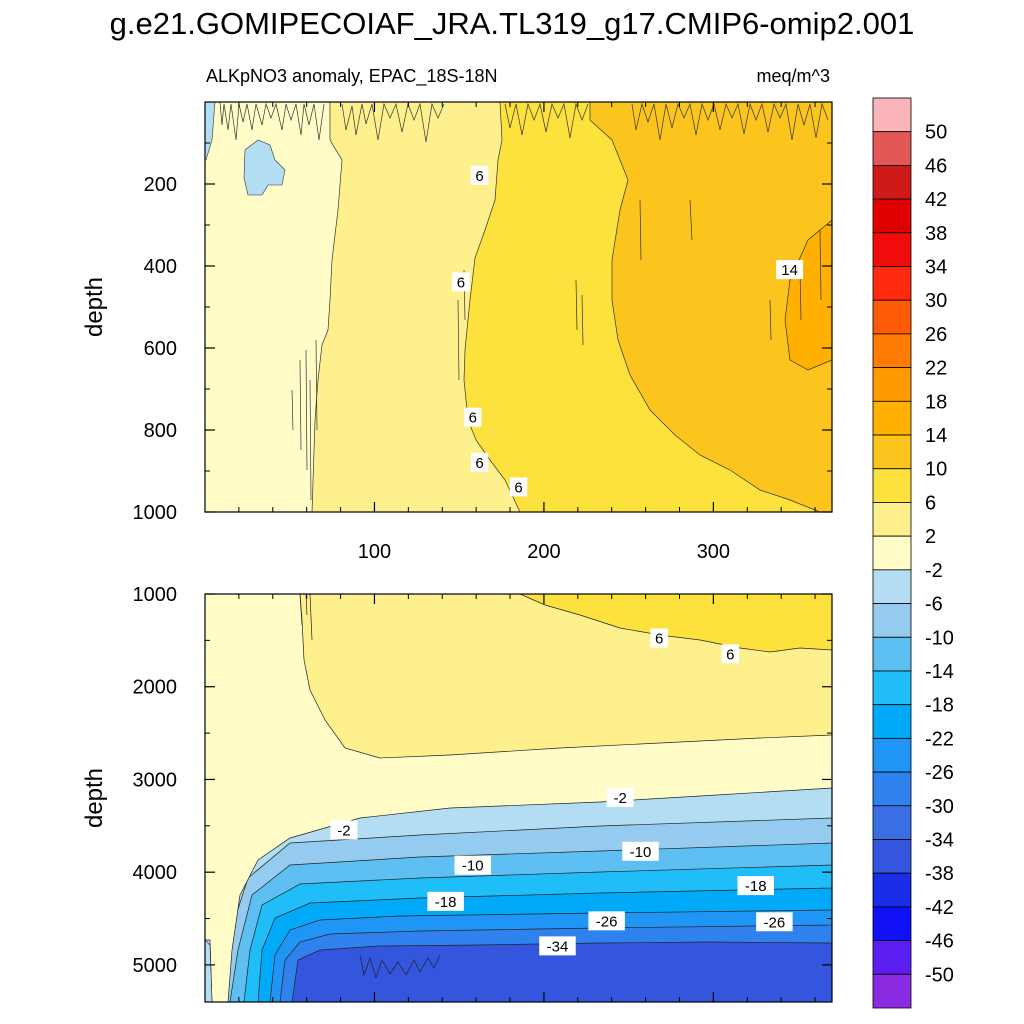  Describe the element at coordinates (939, 773) in the screenshot. I see `colorbar-label: -26` at that location.